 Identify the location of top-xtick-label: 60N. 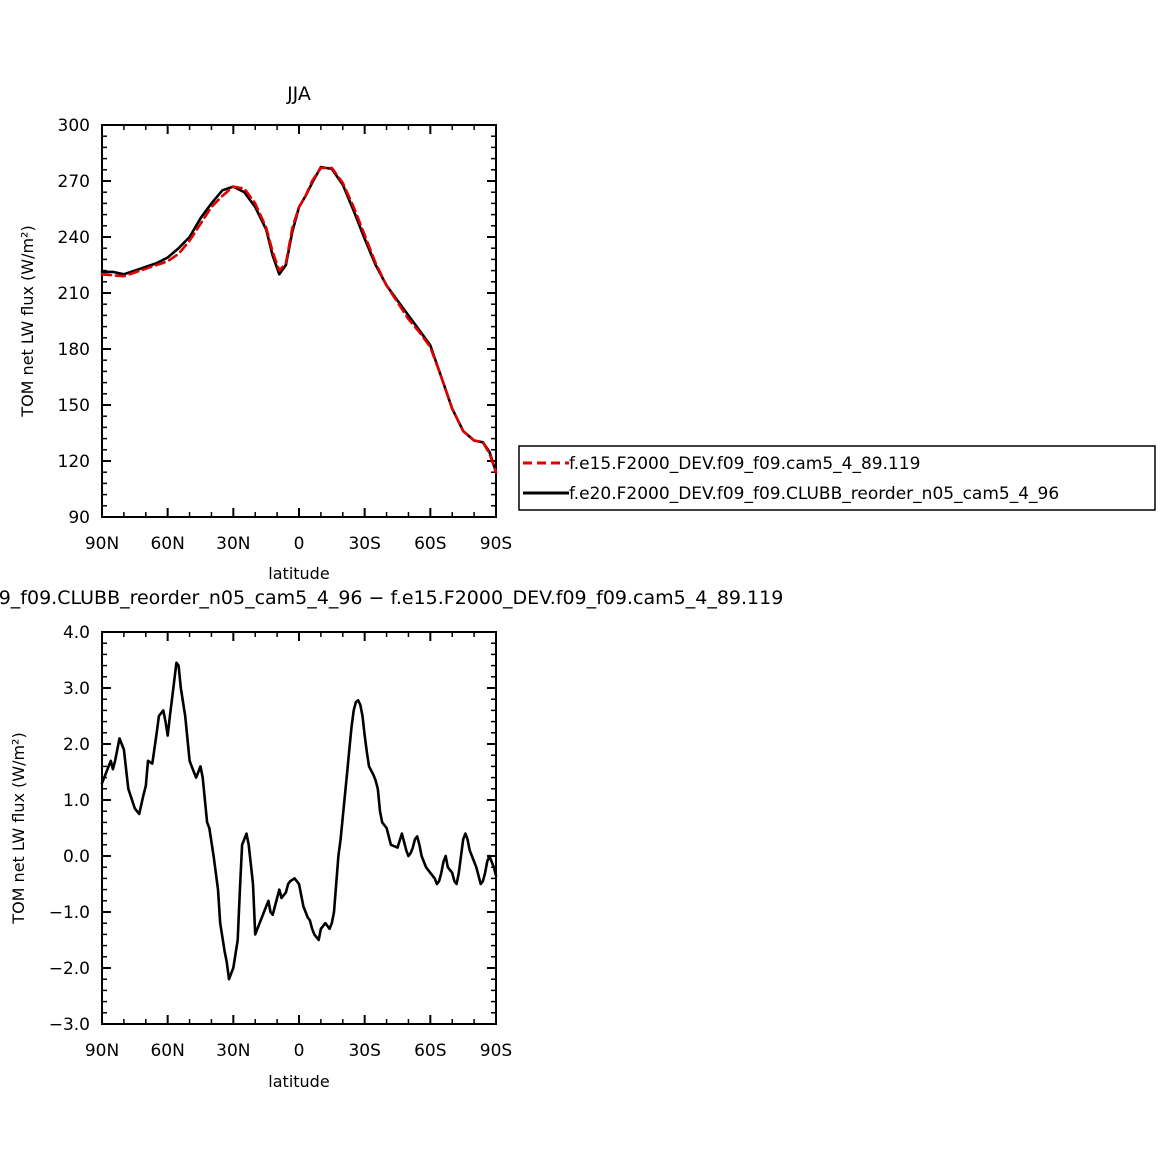
(167, 544).